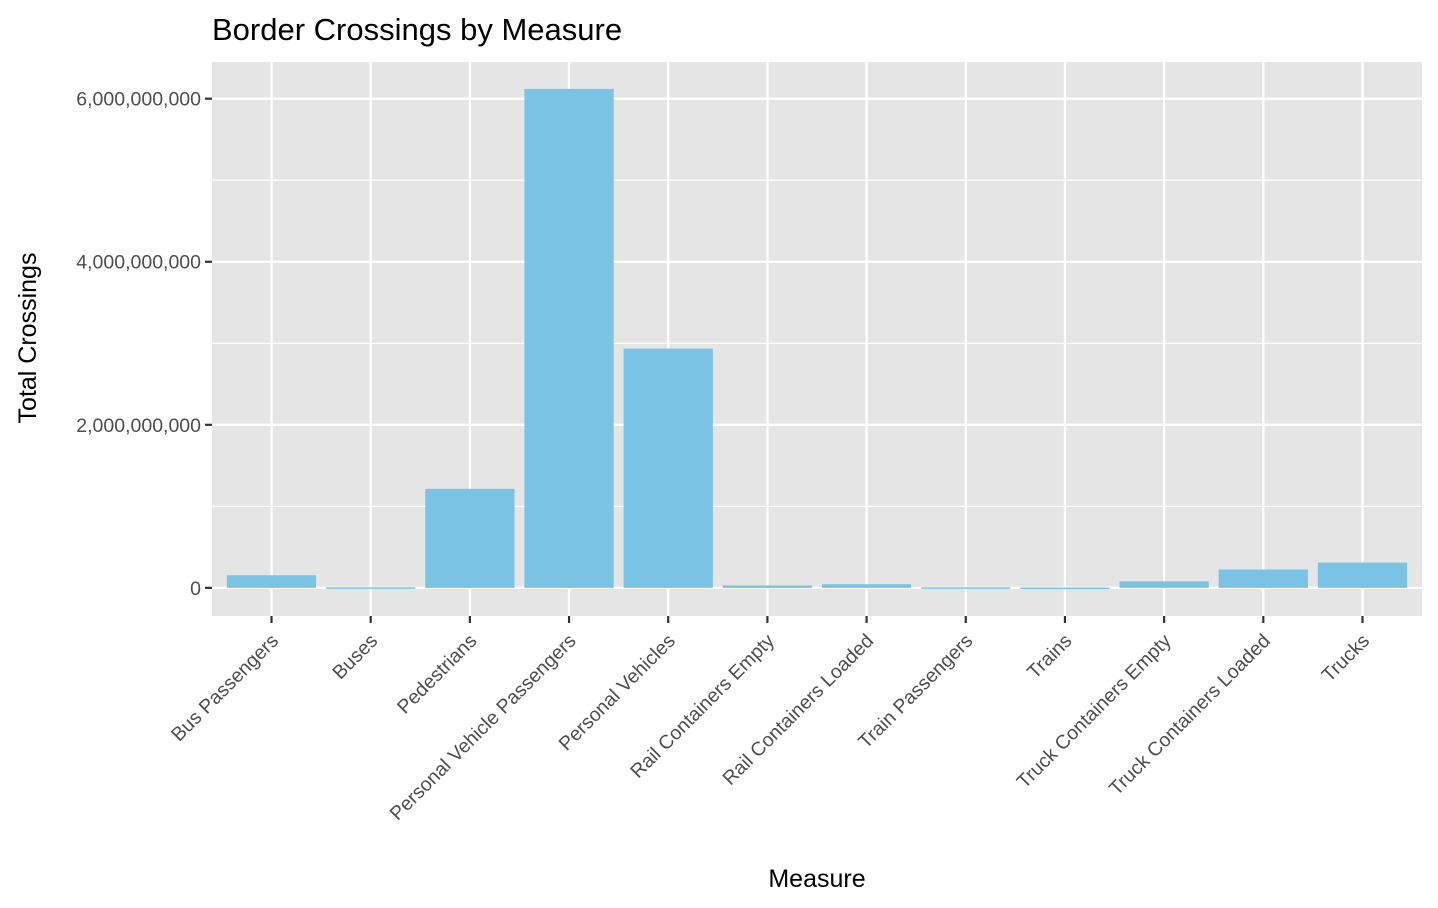  I want to click on chart-title: Border Crossings by Measure, so click(417, 29).